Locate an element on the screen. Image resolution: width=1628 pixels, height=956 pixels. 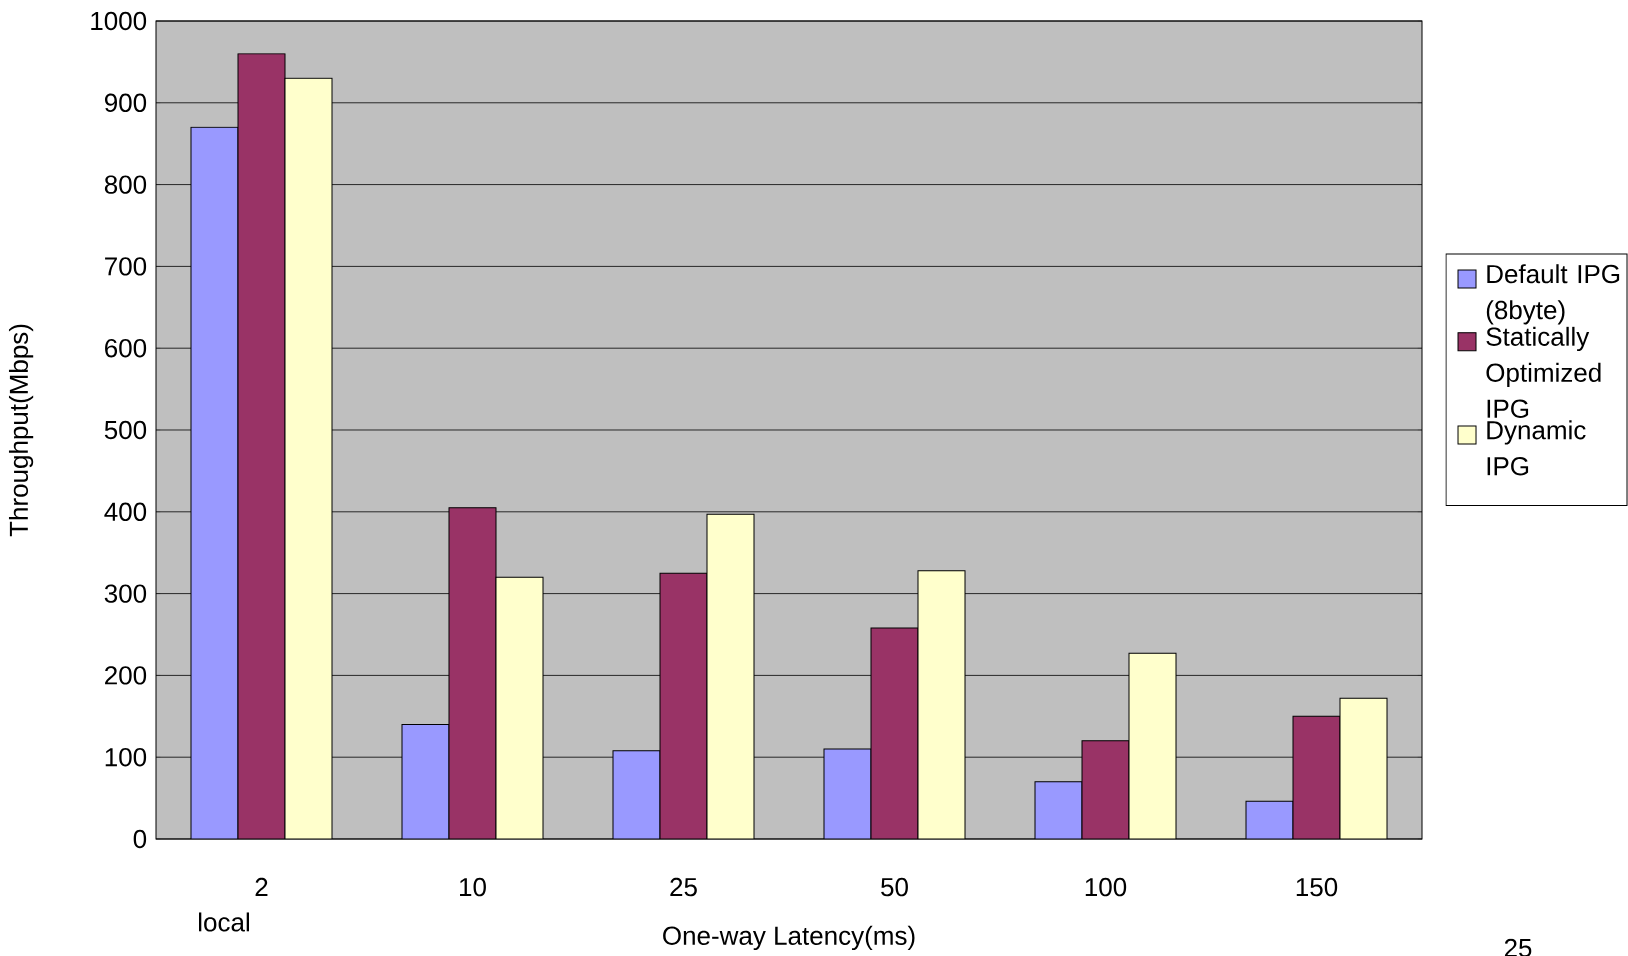
legend-label: Default IPG (8byte) is located at coordinates (1553, 294).